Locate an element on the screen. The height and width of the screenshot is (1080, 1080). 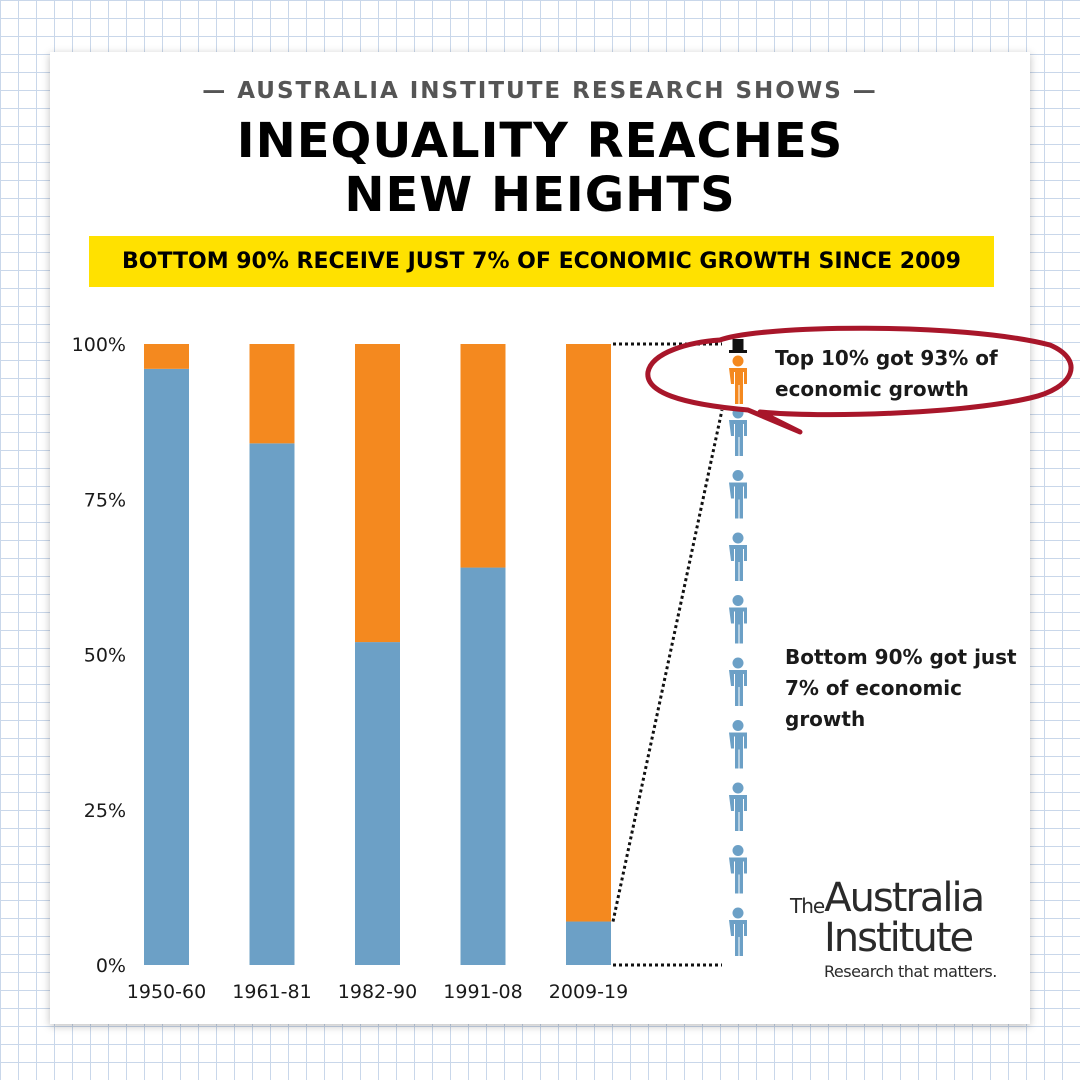
title-line-1: INEQUALITY REACHES is located at coordinates (540, 141).